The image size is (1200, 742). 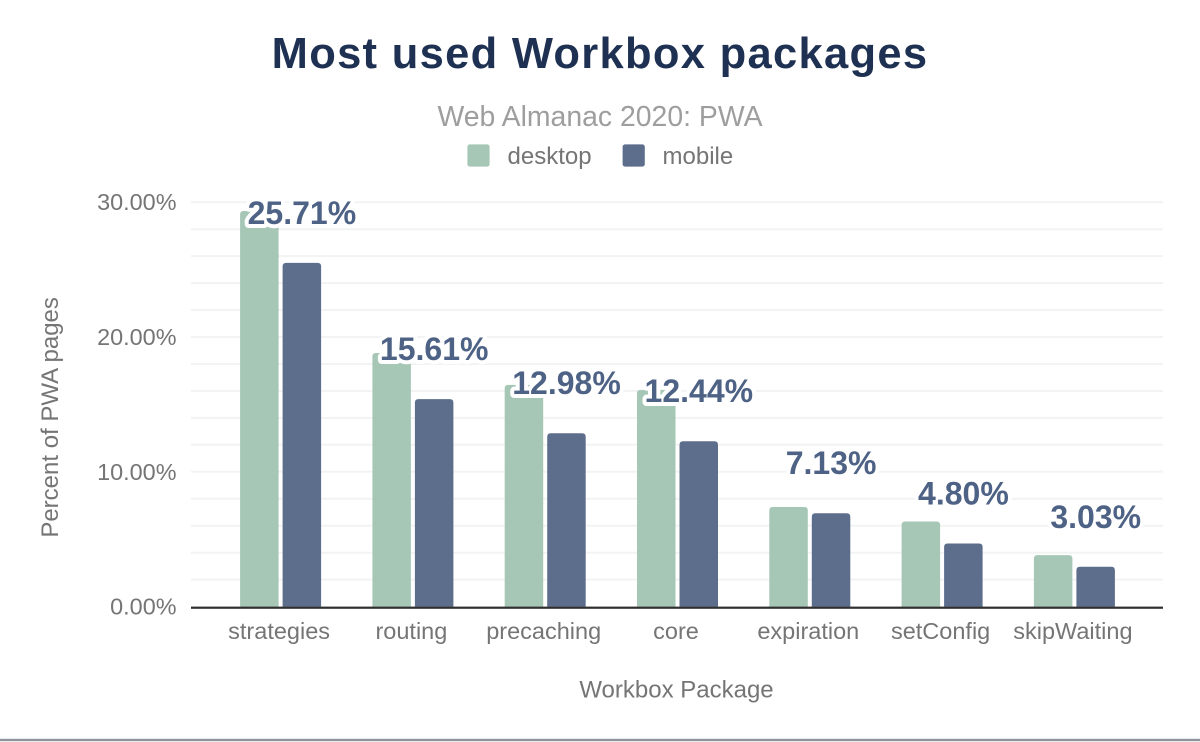 I want to click on svg-text: 10.00%, so click(x=136, y=472).